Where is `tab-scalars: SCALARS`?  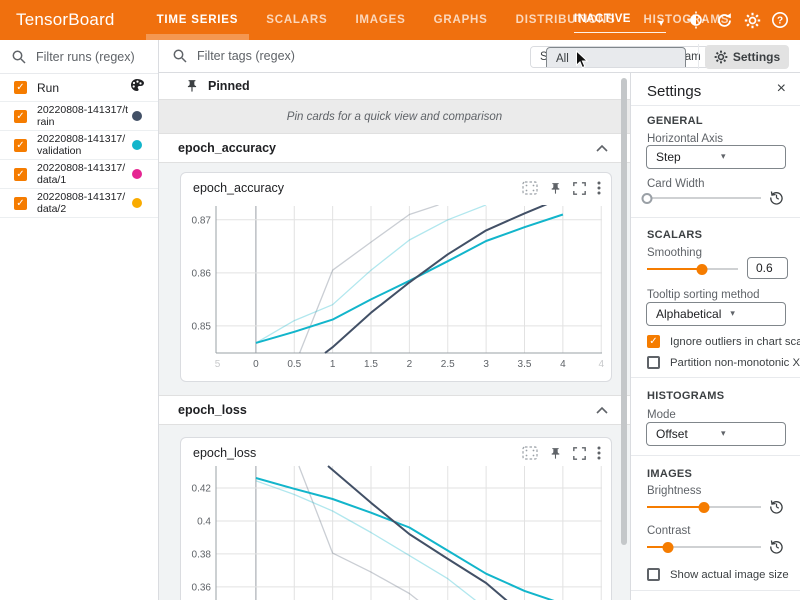 tab-scalars: SCALARS is located at coordinates (297, 20).